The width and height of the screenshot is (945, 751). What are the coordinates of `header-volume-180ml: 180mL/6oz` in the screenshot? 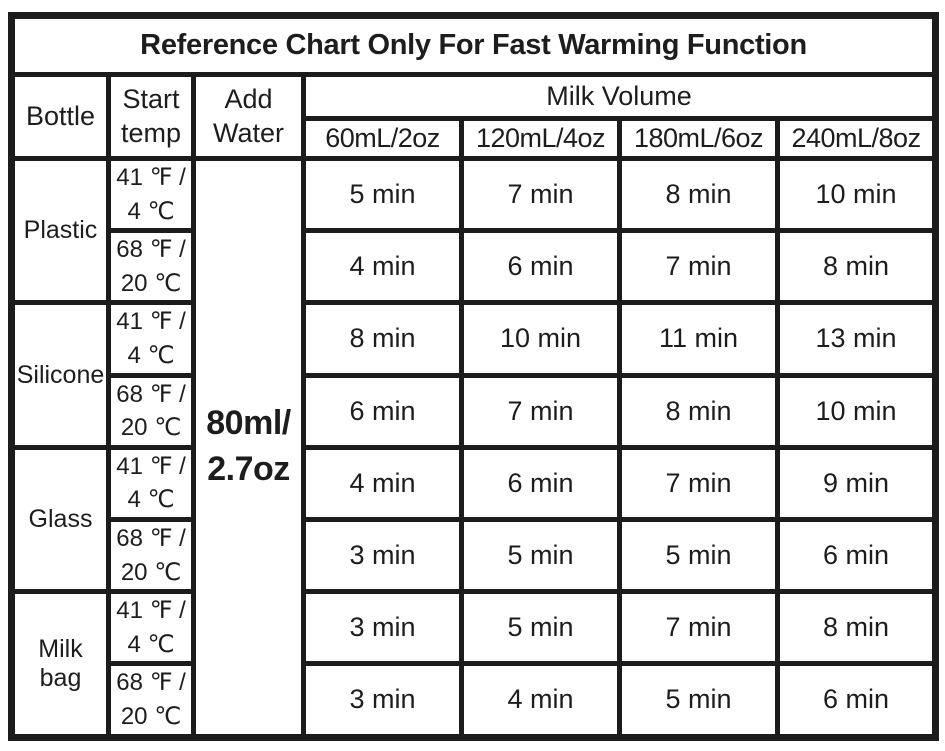 It's located at (698, 138).